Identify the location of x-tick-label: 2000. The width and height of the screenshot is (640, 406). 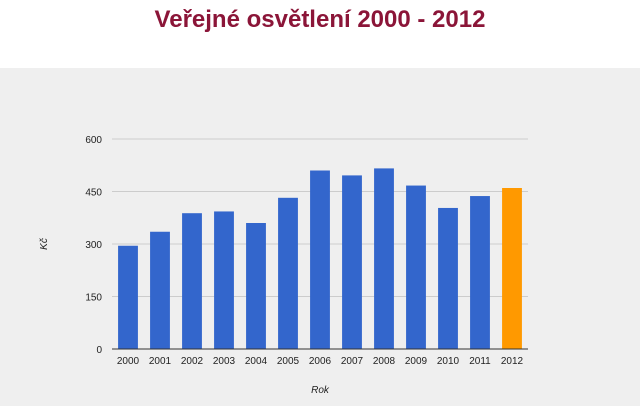
(128, 361).